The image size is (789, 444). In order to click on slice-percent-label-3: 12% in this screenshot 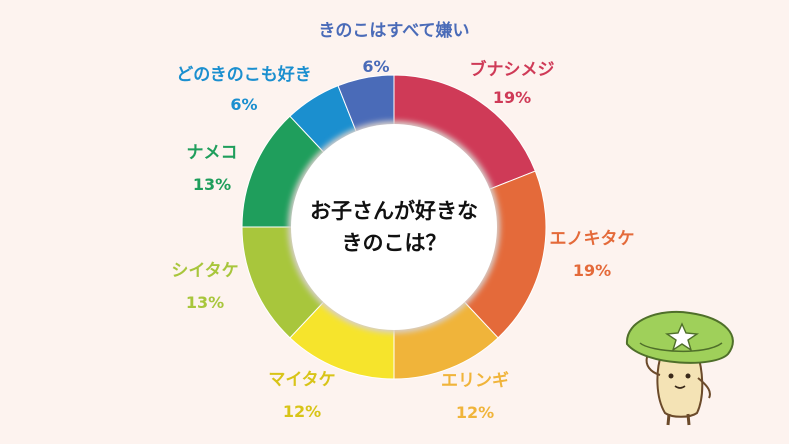, I will do `click(475, 412)`.